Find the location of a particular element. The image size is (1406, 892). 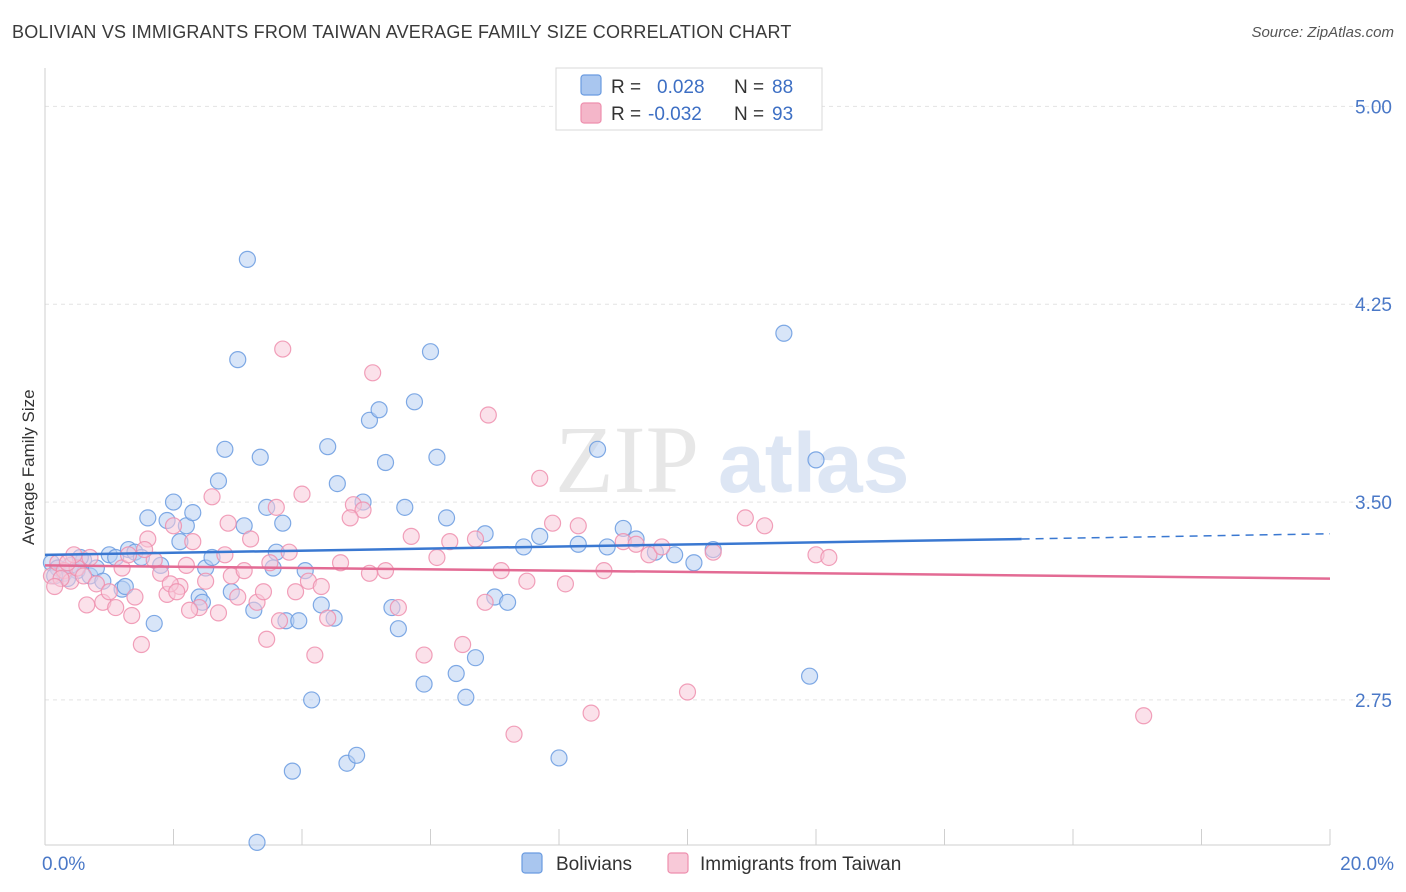

legend-n-label-taiwan: N = is located at coordinates (749, 114).